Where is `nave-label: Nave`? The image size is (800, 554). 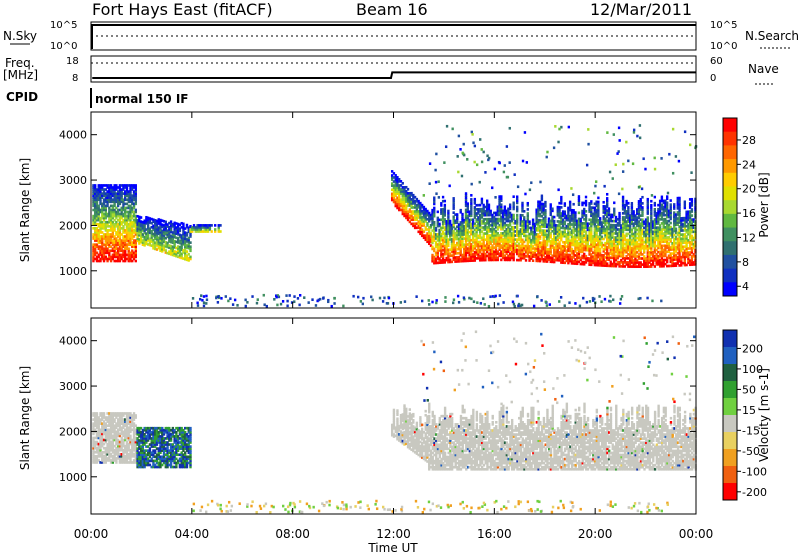 nave-label: Nave is located at coordinates (763, 69).